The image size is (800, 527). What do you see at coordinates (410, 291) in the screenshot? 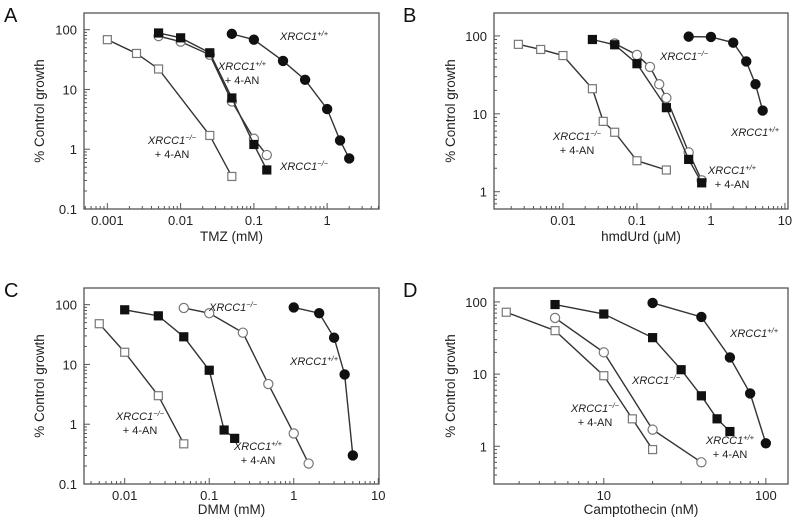
I see `panel-letter: D` at bounding box center [410, 291].